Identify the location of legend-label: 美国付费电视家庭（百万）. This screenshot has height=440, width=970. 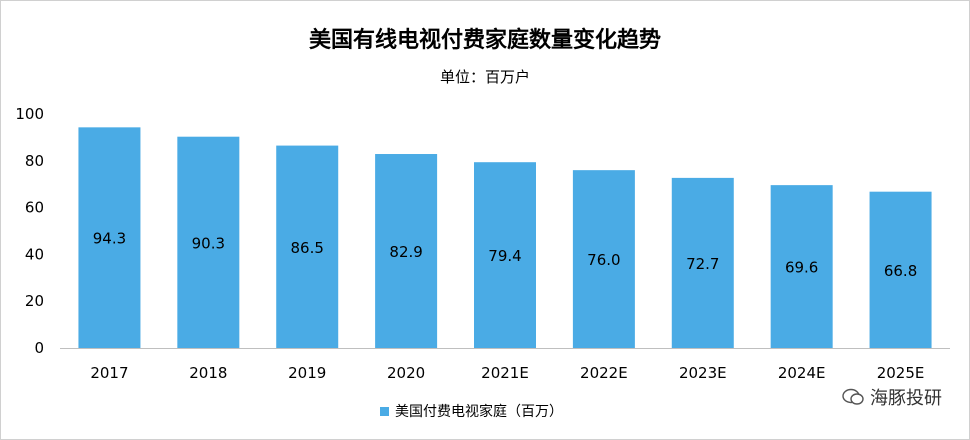
(479, 412).